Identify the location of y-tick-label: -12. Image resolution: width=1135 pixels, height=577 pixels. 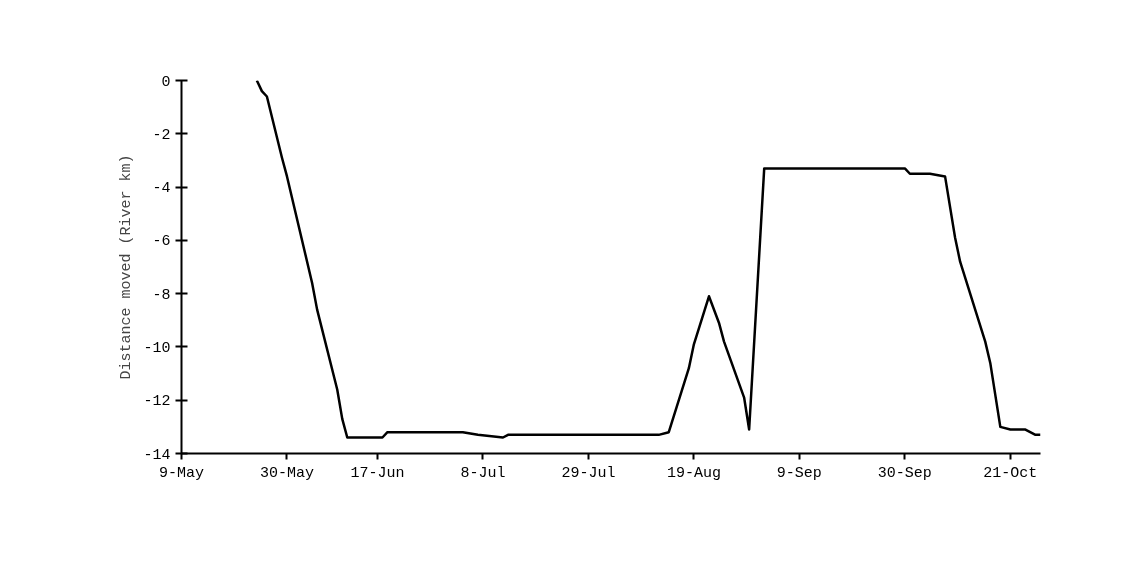
(157, 402).